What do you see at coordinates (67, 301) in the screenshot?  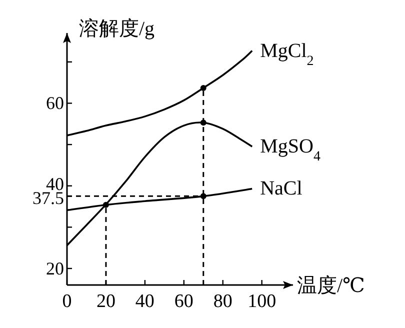 I see `x-tick-label: 0` at bounding box center [67, 301].